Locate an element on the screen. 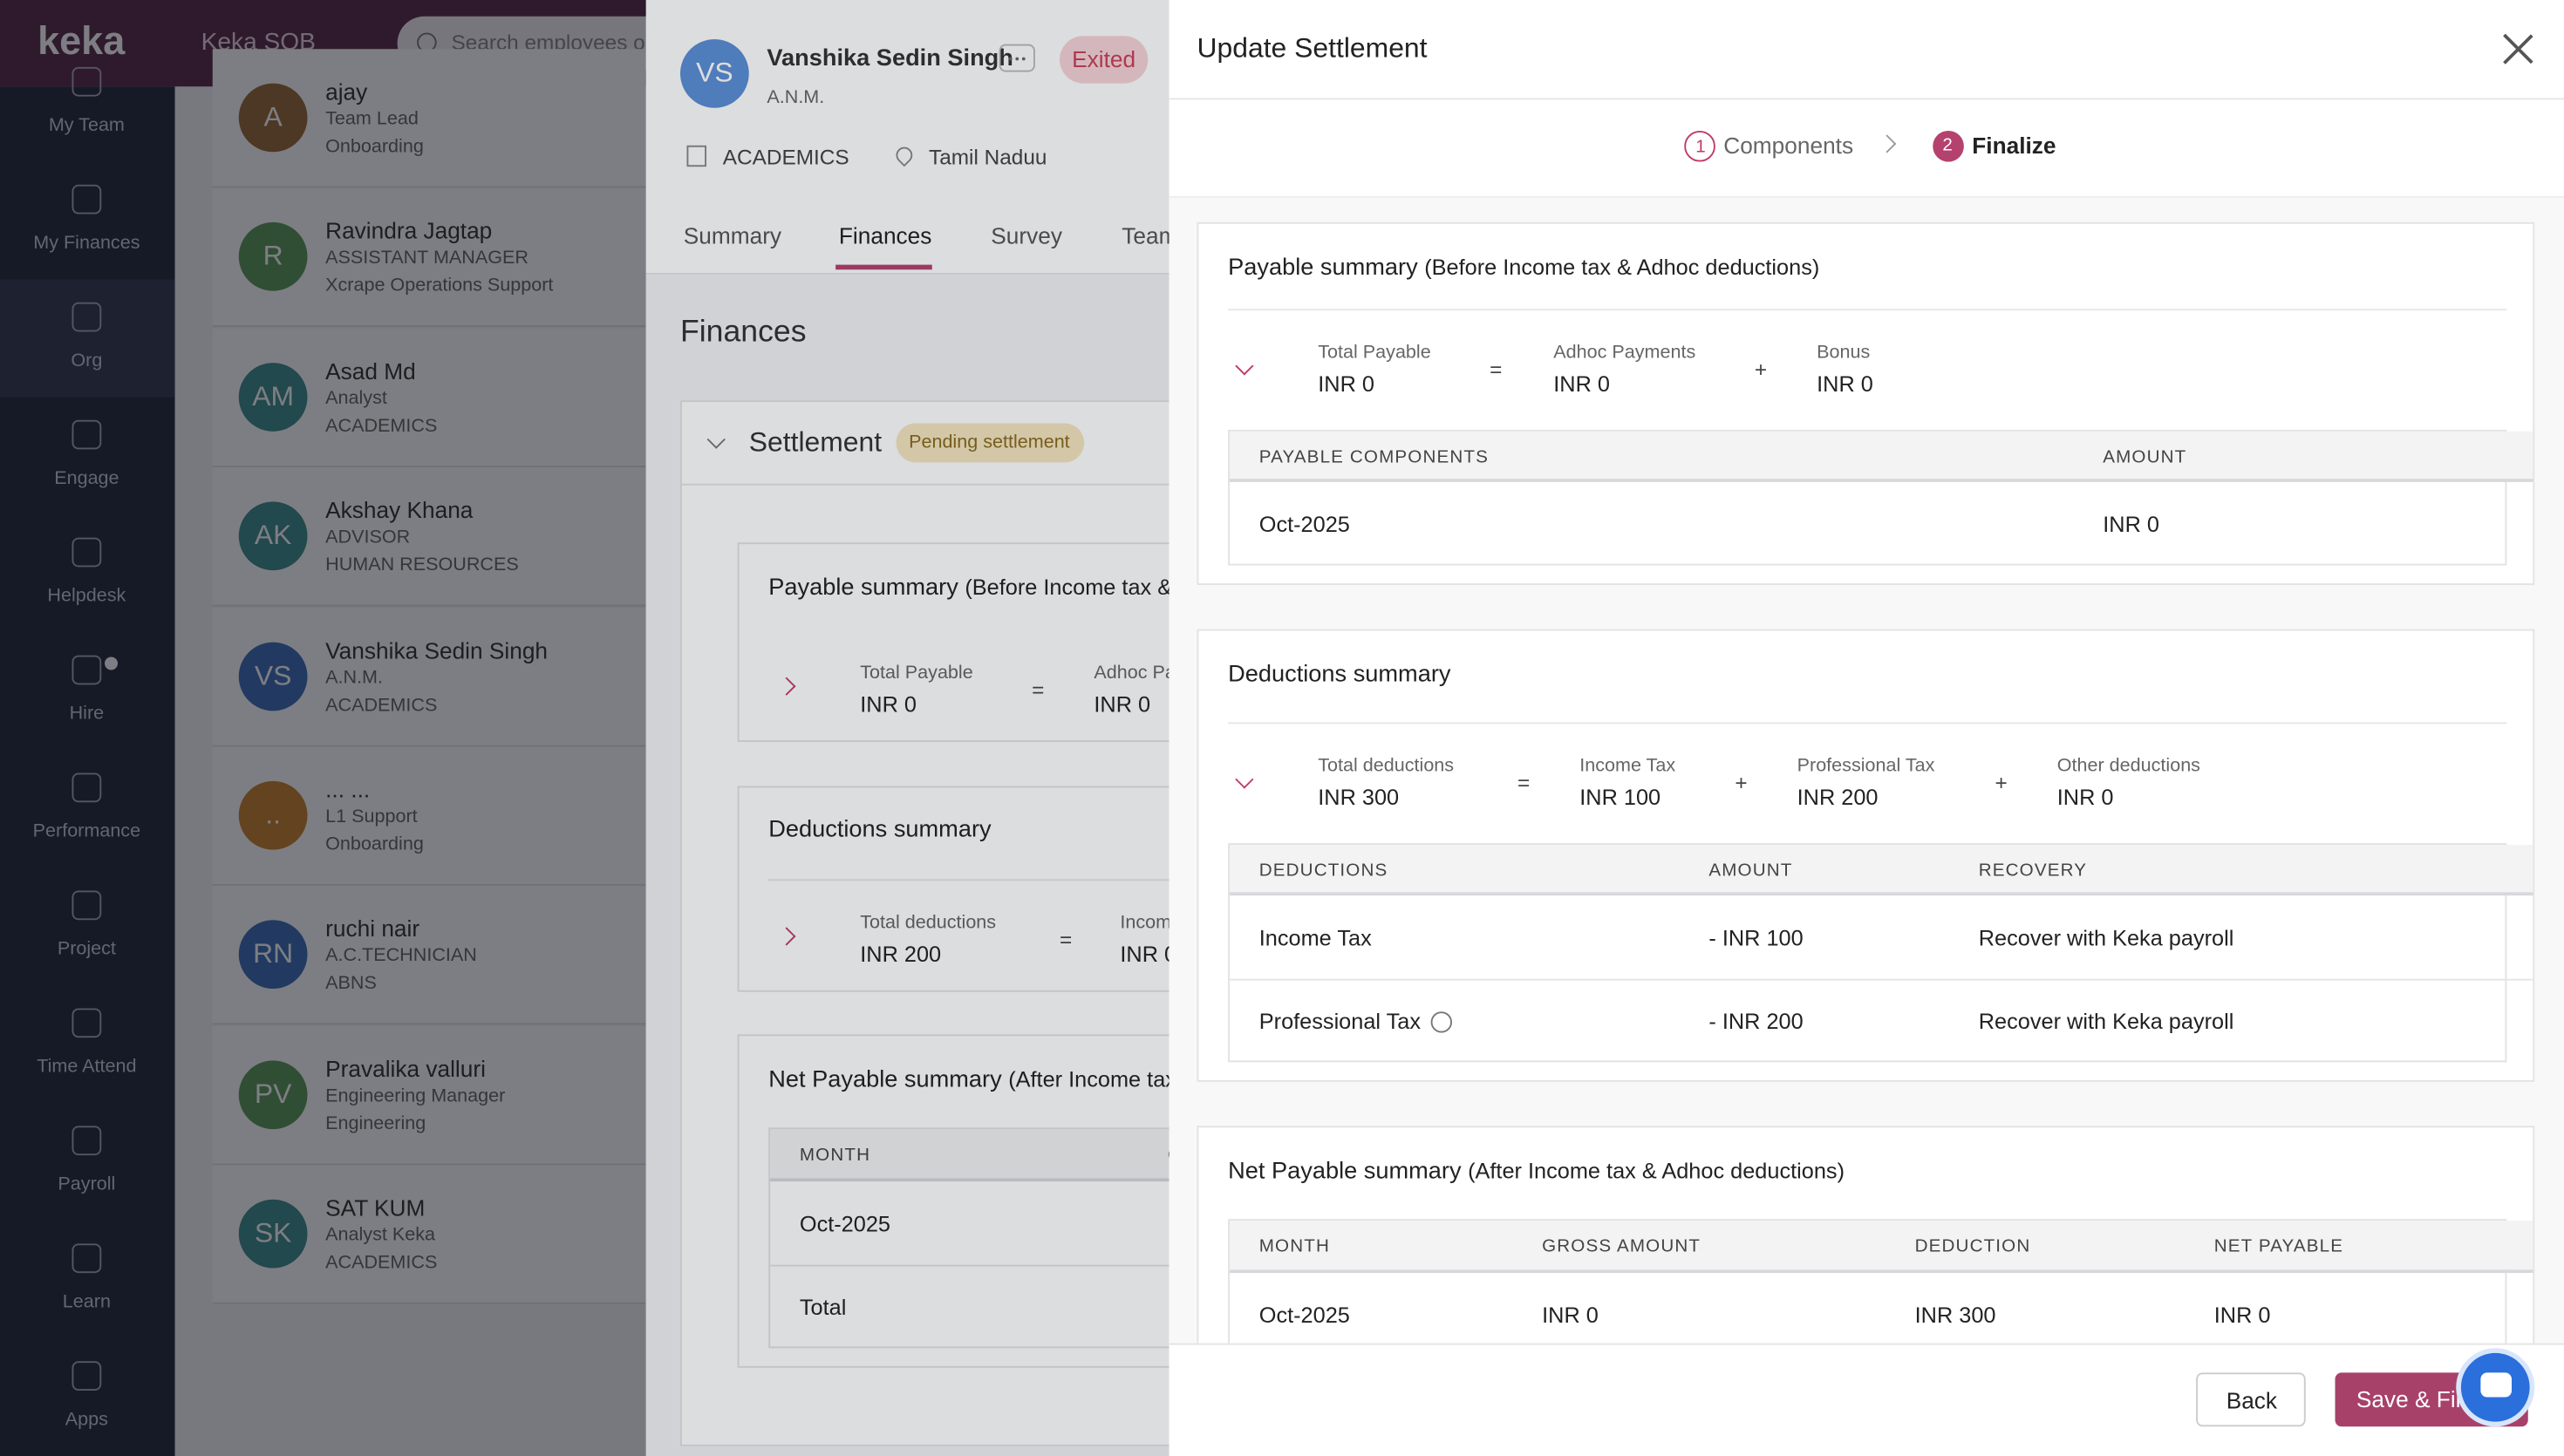 The width and height of the screenshot is (2564, 1456). employee-role: L1 Support is located at coordinates (371, 816).